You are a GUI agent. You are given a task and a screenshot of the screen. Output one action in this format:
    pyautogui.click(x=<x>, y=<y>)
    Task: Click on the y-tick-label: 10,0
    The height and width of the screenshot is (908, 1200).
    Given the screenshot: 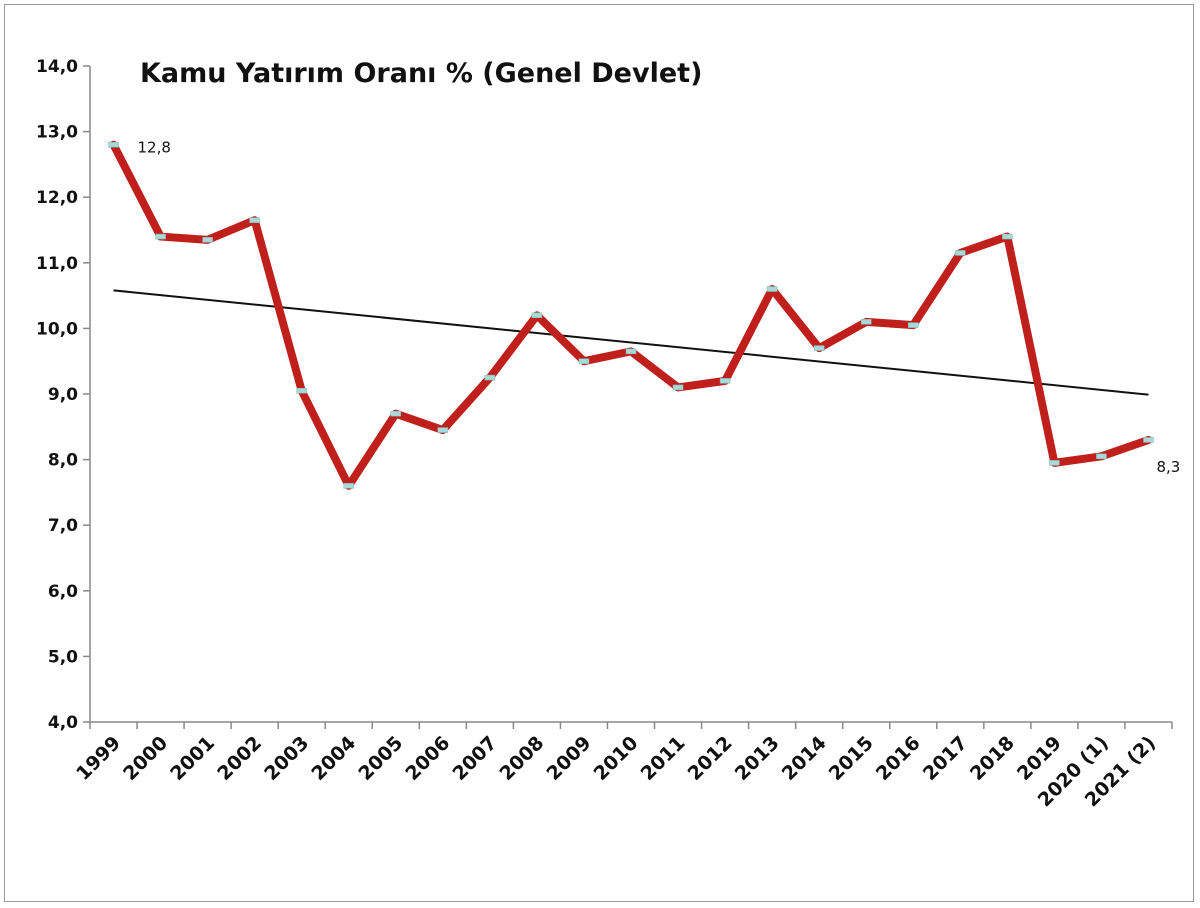 What is the action you would take?
    pyautogui.click(x=57, y=329)
    